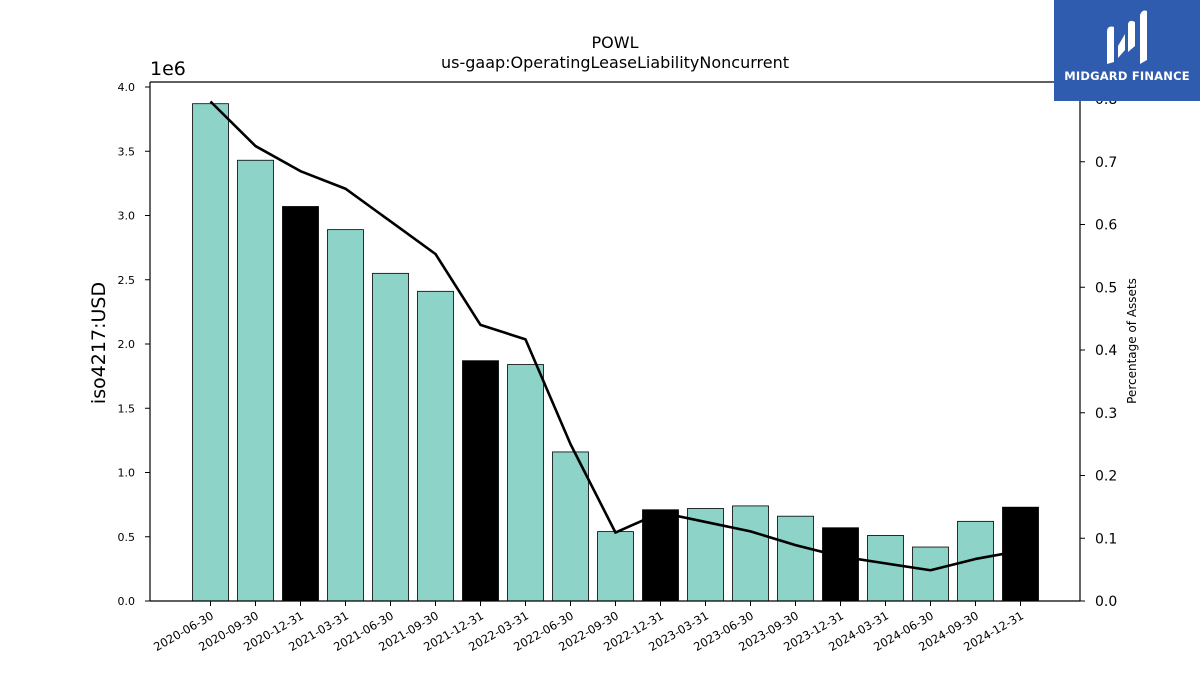  I want to click on chart-title: POWL, so click(615, 42).